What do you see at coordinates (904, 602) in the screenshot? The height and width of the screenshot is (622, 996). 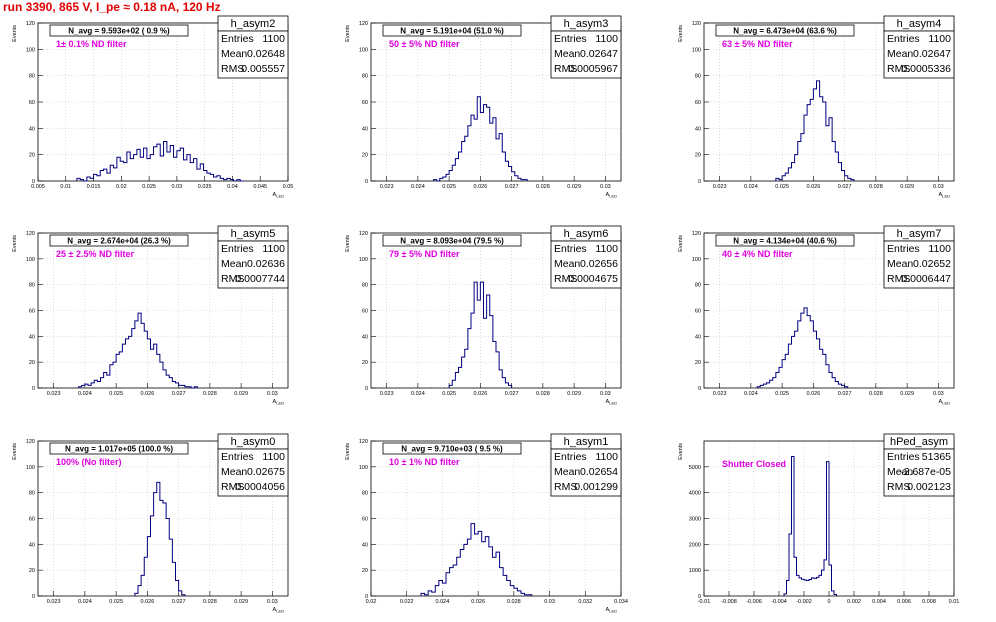 I see `x-tick-label: 0.006` at bounding box center [904, 602].